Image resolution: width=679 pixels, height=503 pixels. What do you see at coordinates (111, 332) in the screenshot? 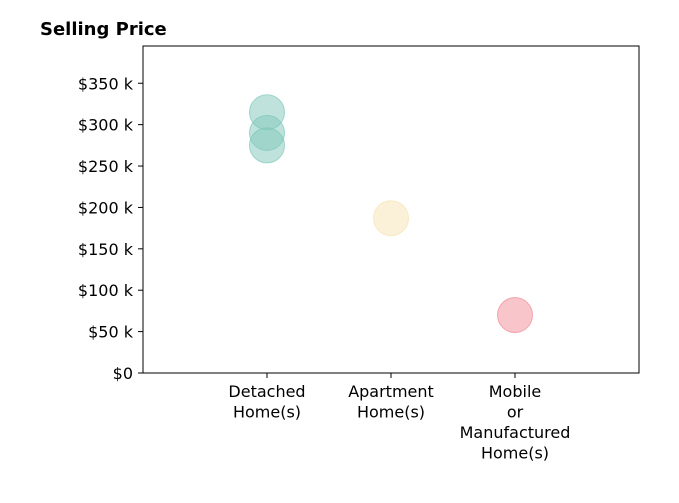
I see `y-tick-label: $50 k` at bounding box center [111, 332].